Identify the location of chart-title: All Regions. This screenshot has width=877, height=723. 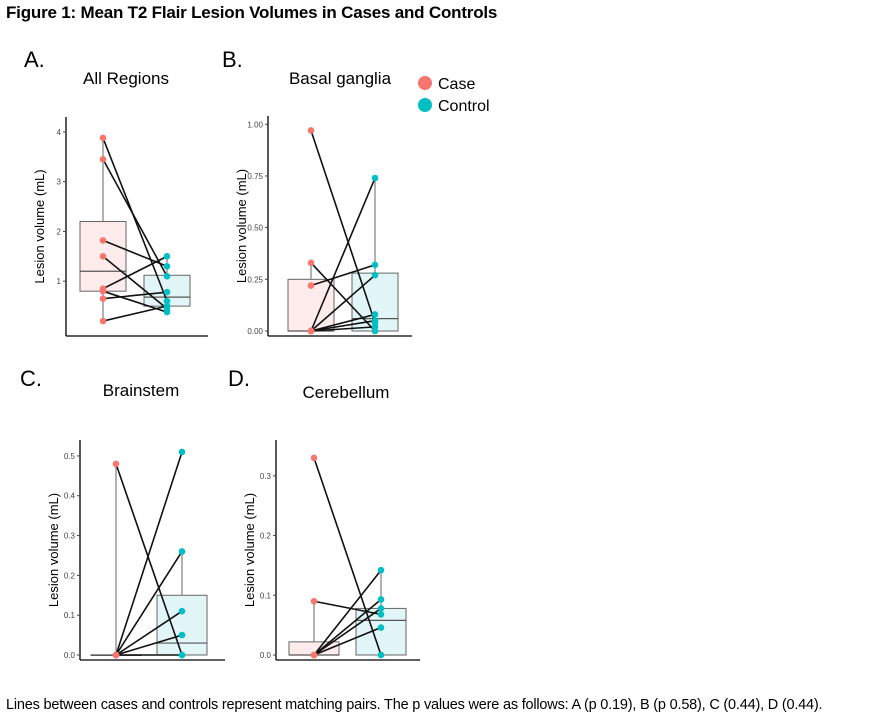
(126, 78).